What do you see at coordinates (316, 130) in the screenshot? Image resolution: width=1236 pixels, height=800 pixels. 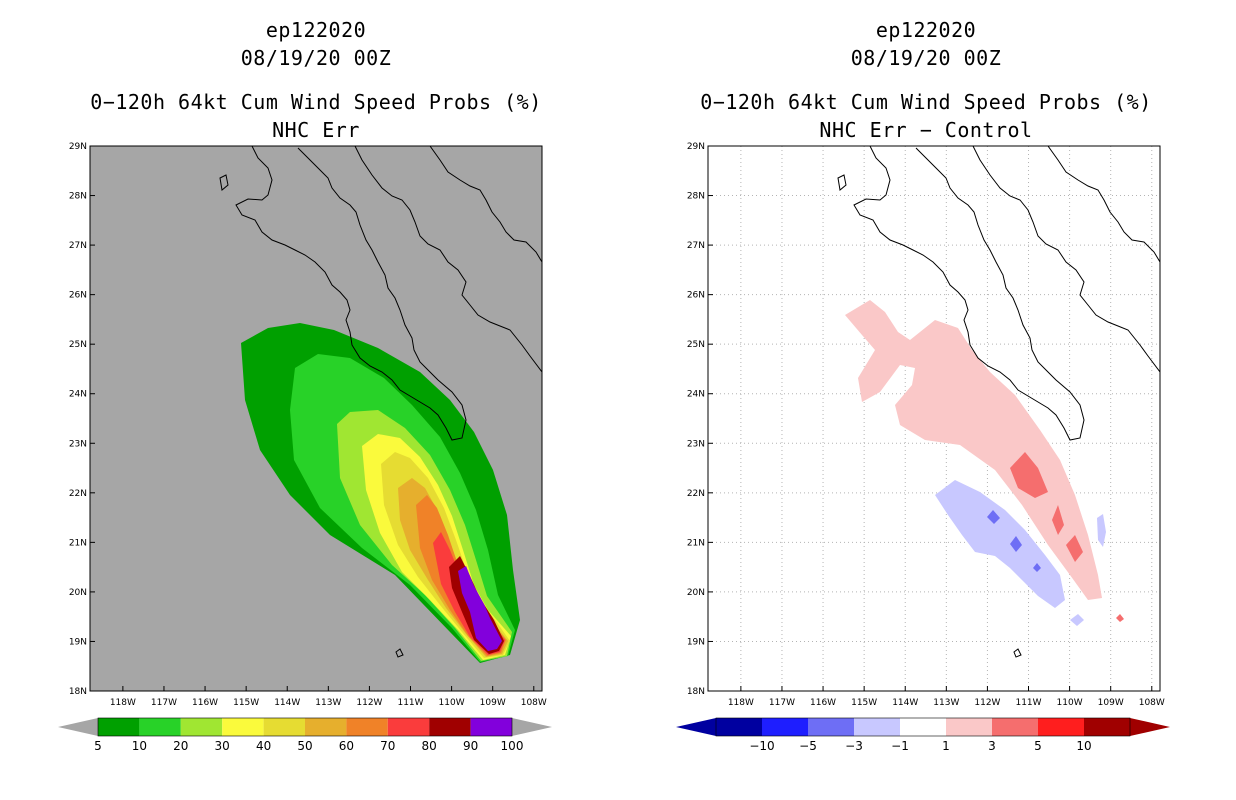 I see `left-title-subtitle: NHC Err` at bounding box center [316, 130].